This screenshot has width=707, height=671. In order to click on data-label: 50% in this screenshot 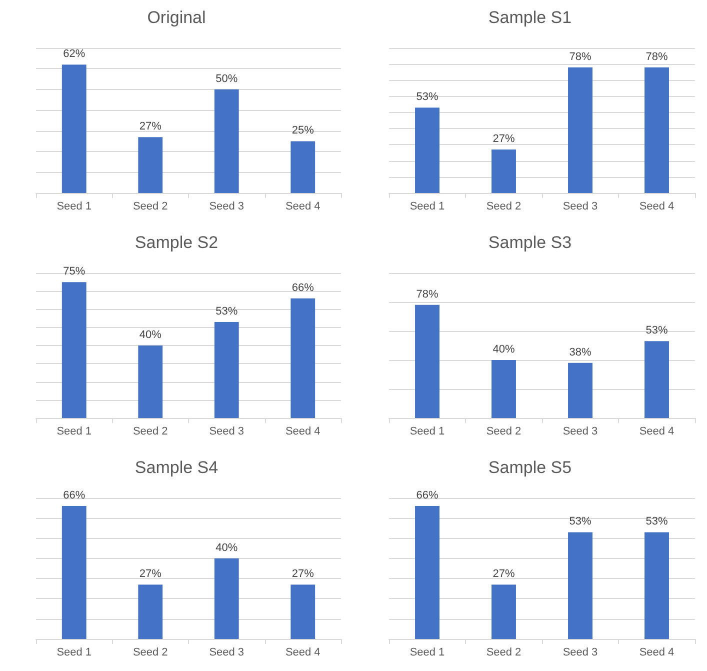, I will do `click(227, 78)`.